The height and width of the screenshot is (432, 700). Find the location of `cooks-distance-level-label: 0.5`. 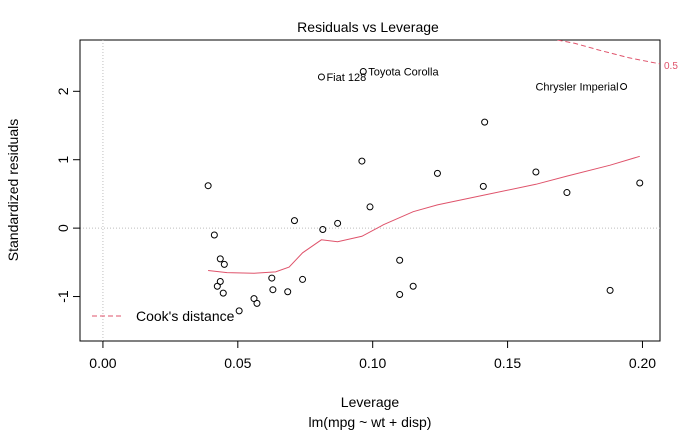

cooks-distance-level-label: 0.5 is located at coordinates (671, 66).